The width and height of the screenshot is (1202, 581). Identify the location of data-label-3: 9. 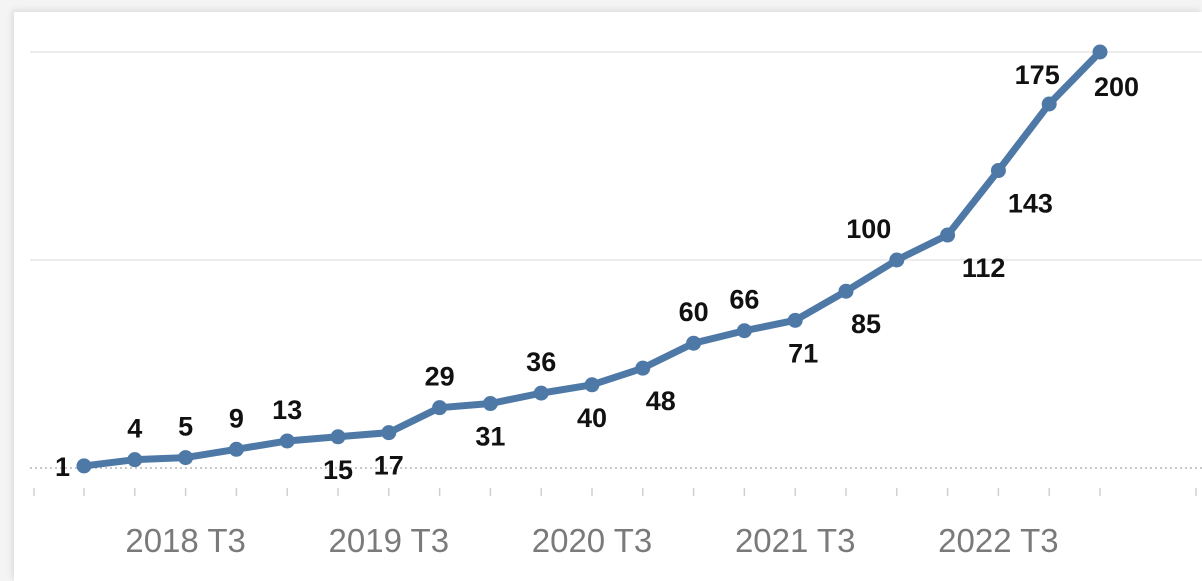
(236, 418).